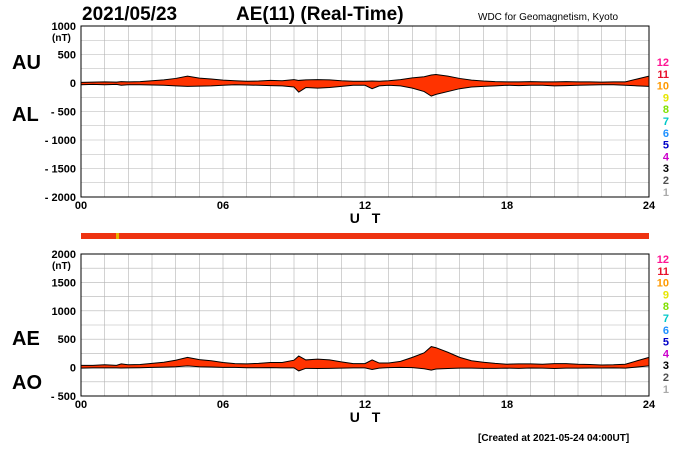 This screenshot has height=450, width=700. What do you see at coordinates (649, 405) in the screenshot?
I see `ae-ao-x-tick-label: 24` at bounding box center [649, 405].